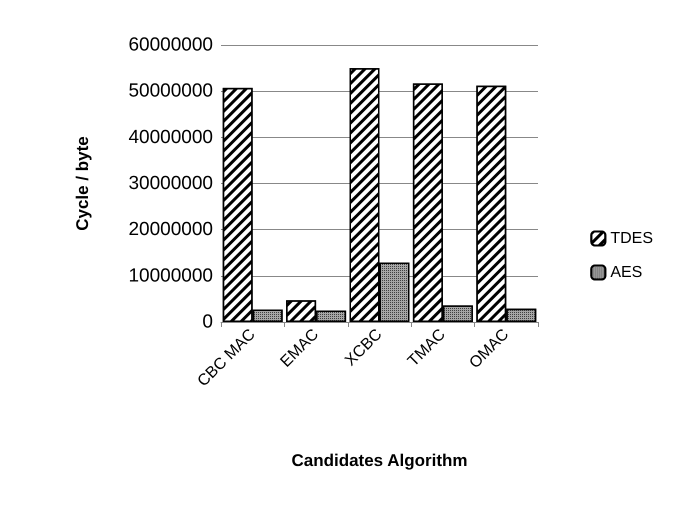  Describe the element at coordinates (170, 183) in the screenshot. I see `y-tick-label: 30000000` at that location.